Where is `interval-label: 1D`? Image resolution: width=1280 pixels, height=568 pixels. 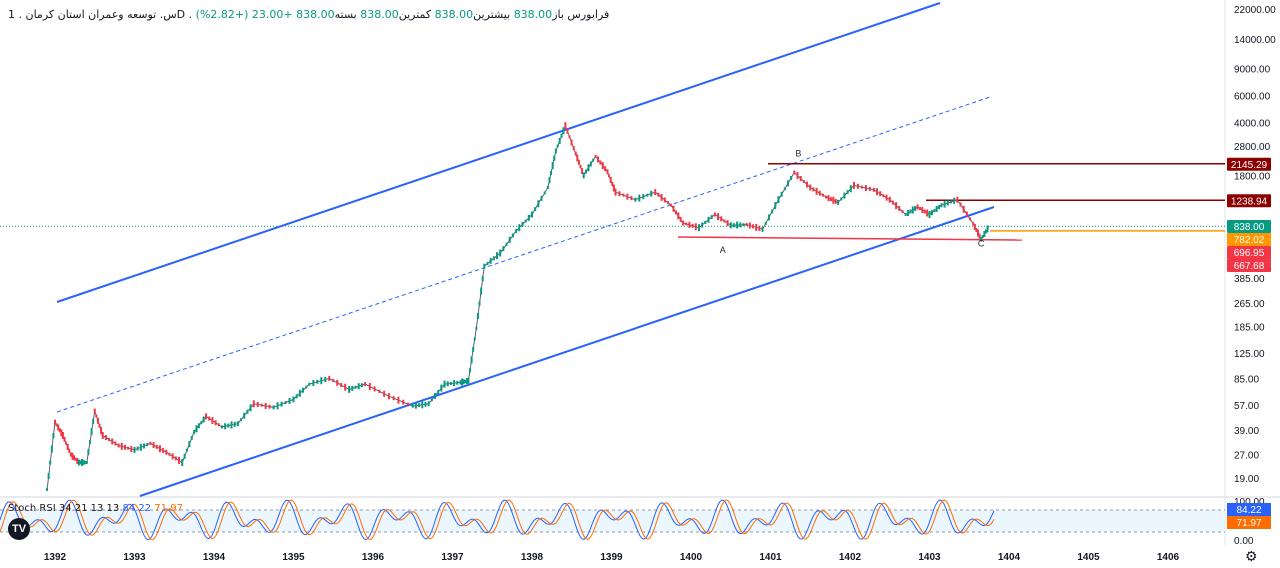
interval-label: 1D is located at coordinates (97, 14).